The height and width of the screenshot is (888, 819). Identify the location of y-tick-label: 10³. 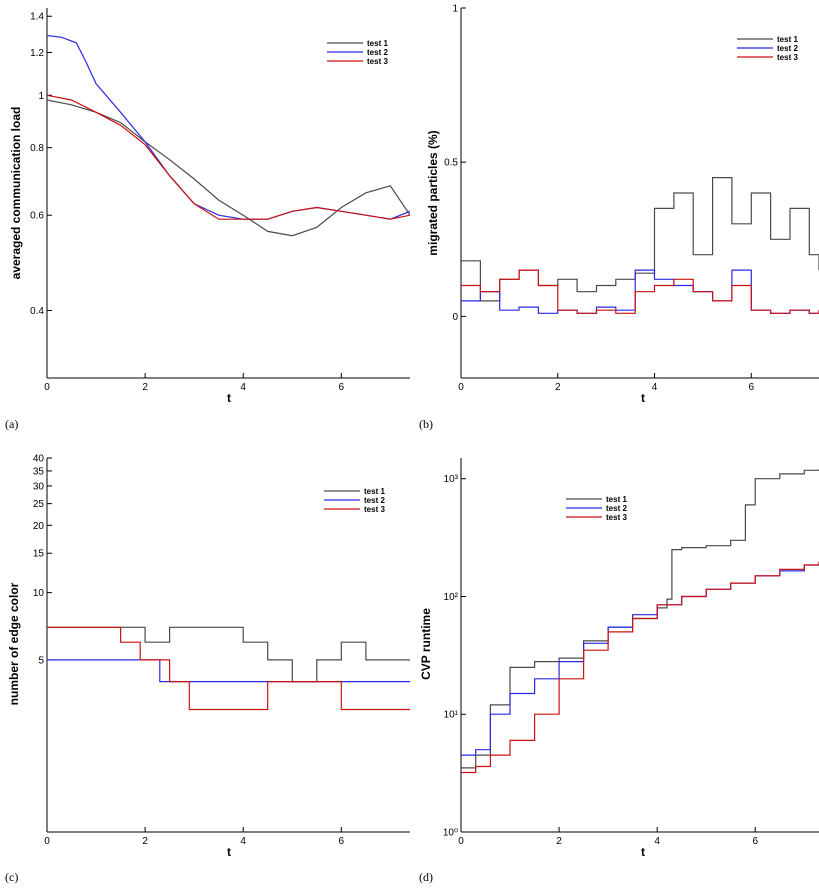
(451, 479).